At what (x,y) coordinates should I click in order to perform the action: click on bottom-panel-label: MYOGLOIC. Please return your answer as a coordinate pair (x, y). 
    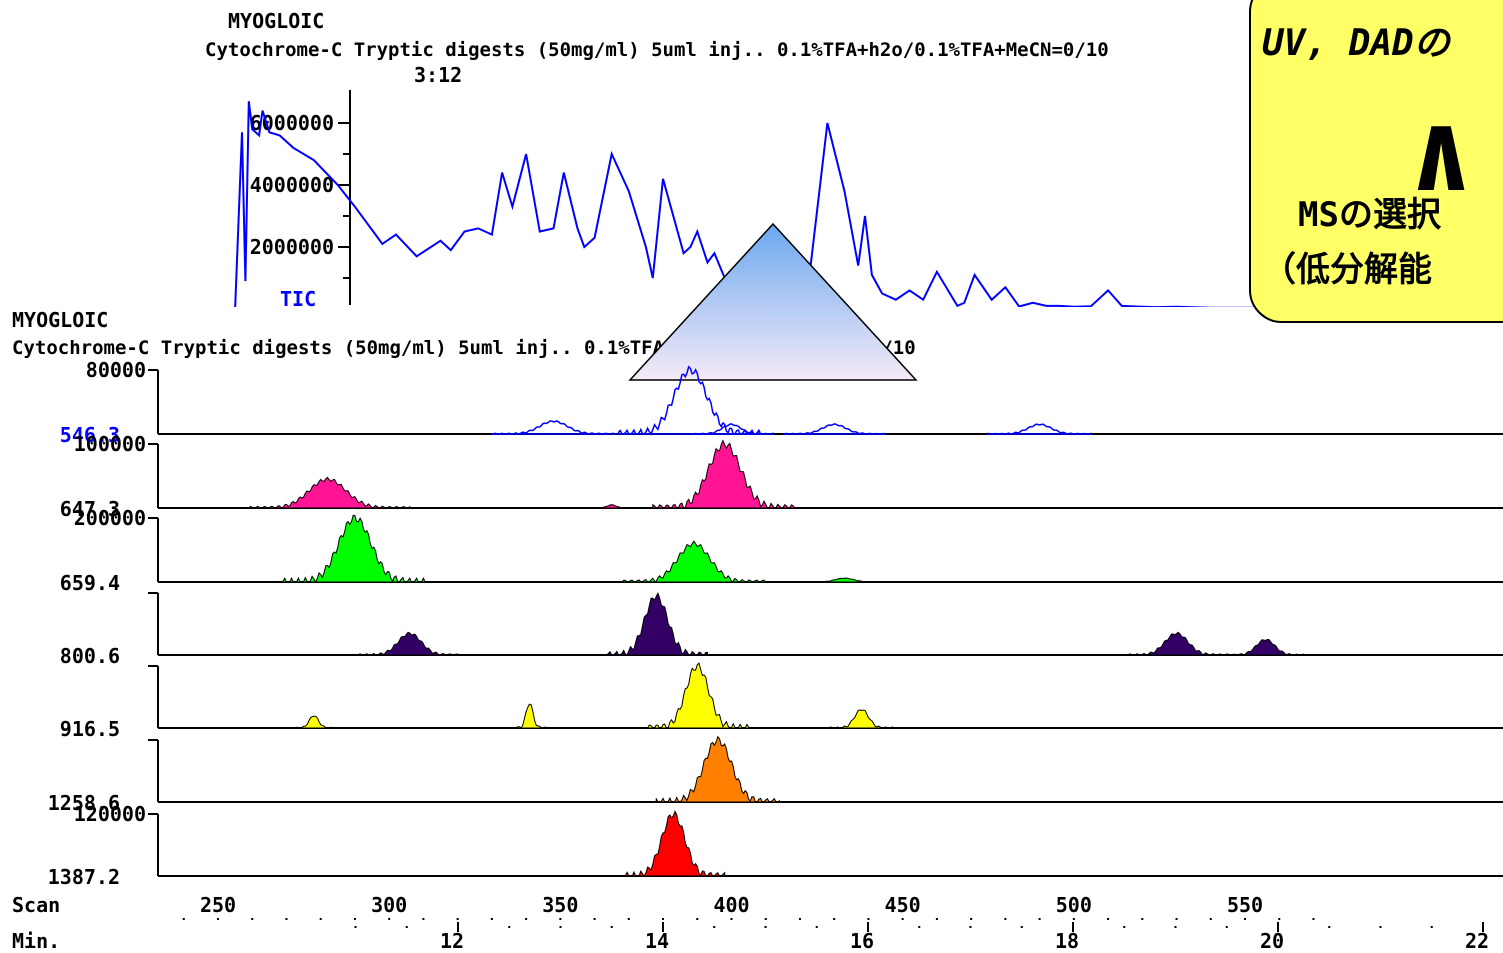
    Looking at the image, I should click on (60, 320).